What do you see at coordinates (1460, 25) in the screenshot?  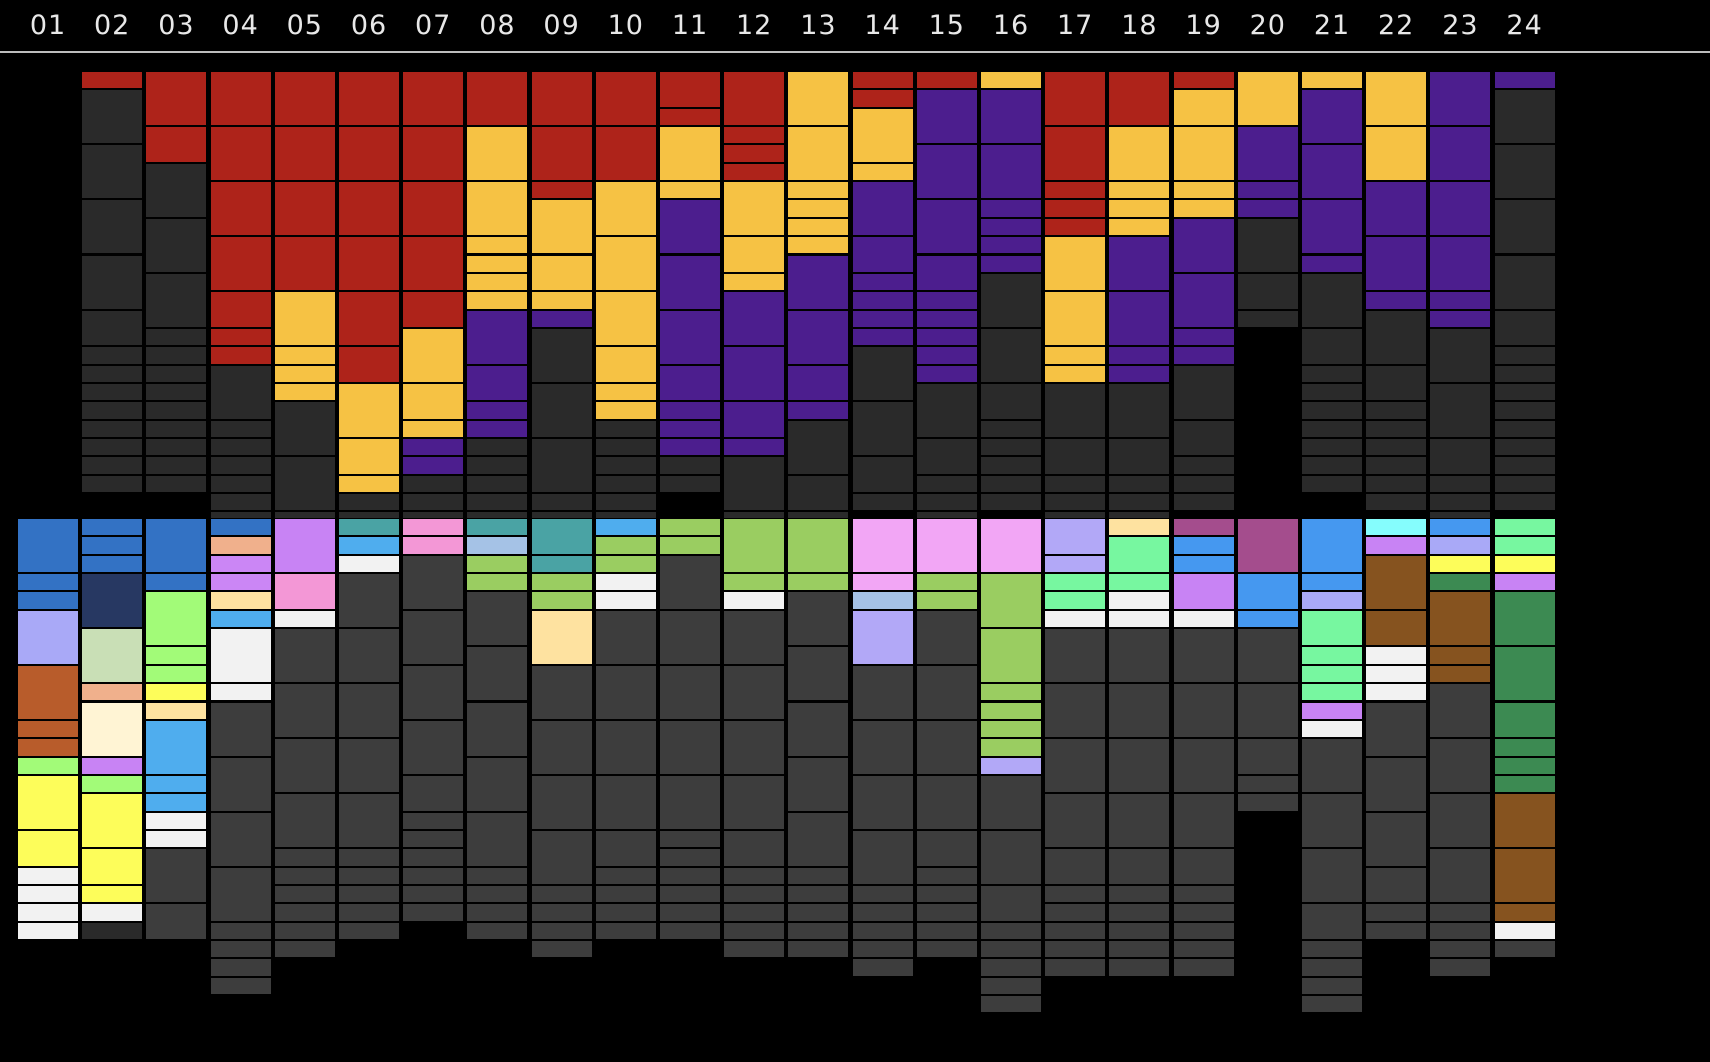 I see `column-label-23: 23` at bounding box center [1460, 25].